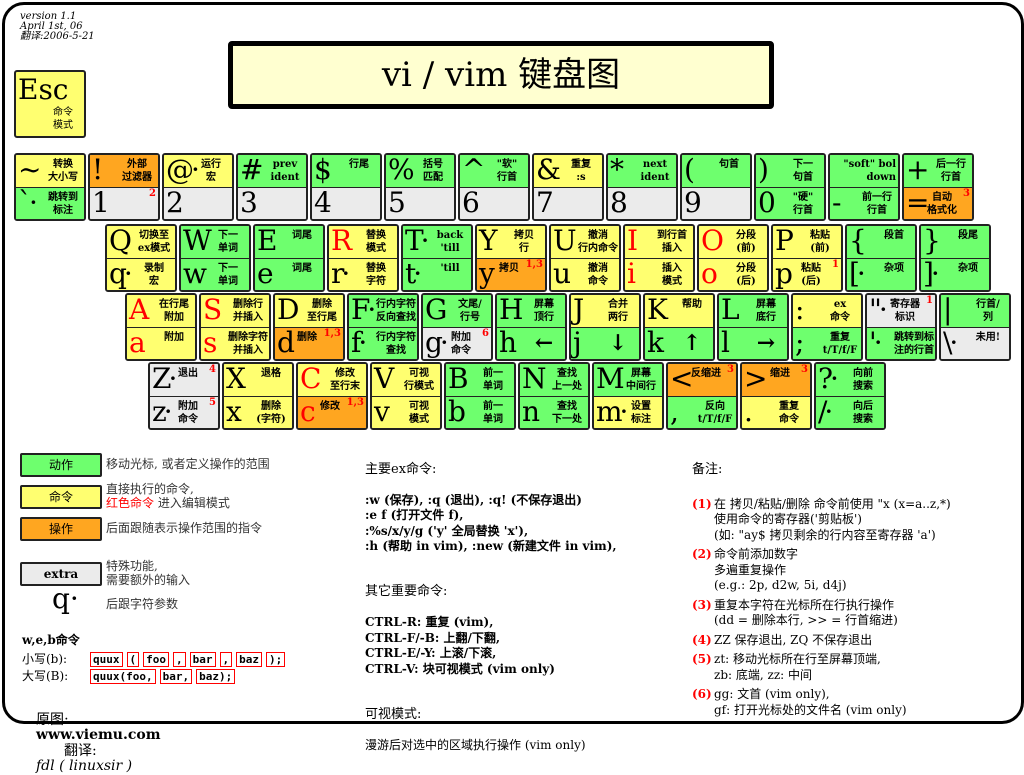 The height and width of the screenshot is (775, 1024). Describe the element at coordinates (406, 412) in the screenshot. I see `key-lower: v 可视 模式` at that location.